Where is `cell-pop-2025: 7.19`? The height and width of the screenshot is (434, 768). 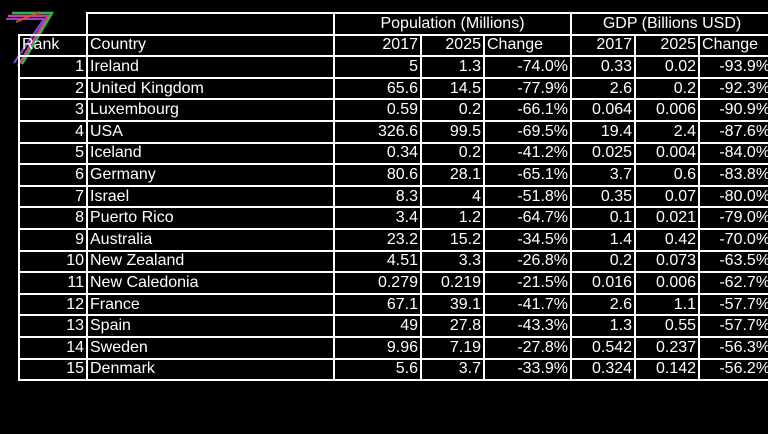 cell-pop-2025: 7.19 is located at coordinates (452, 347).